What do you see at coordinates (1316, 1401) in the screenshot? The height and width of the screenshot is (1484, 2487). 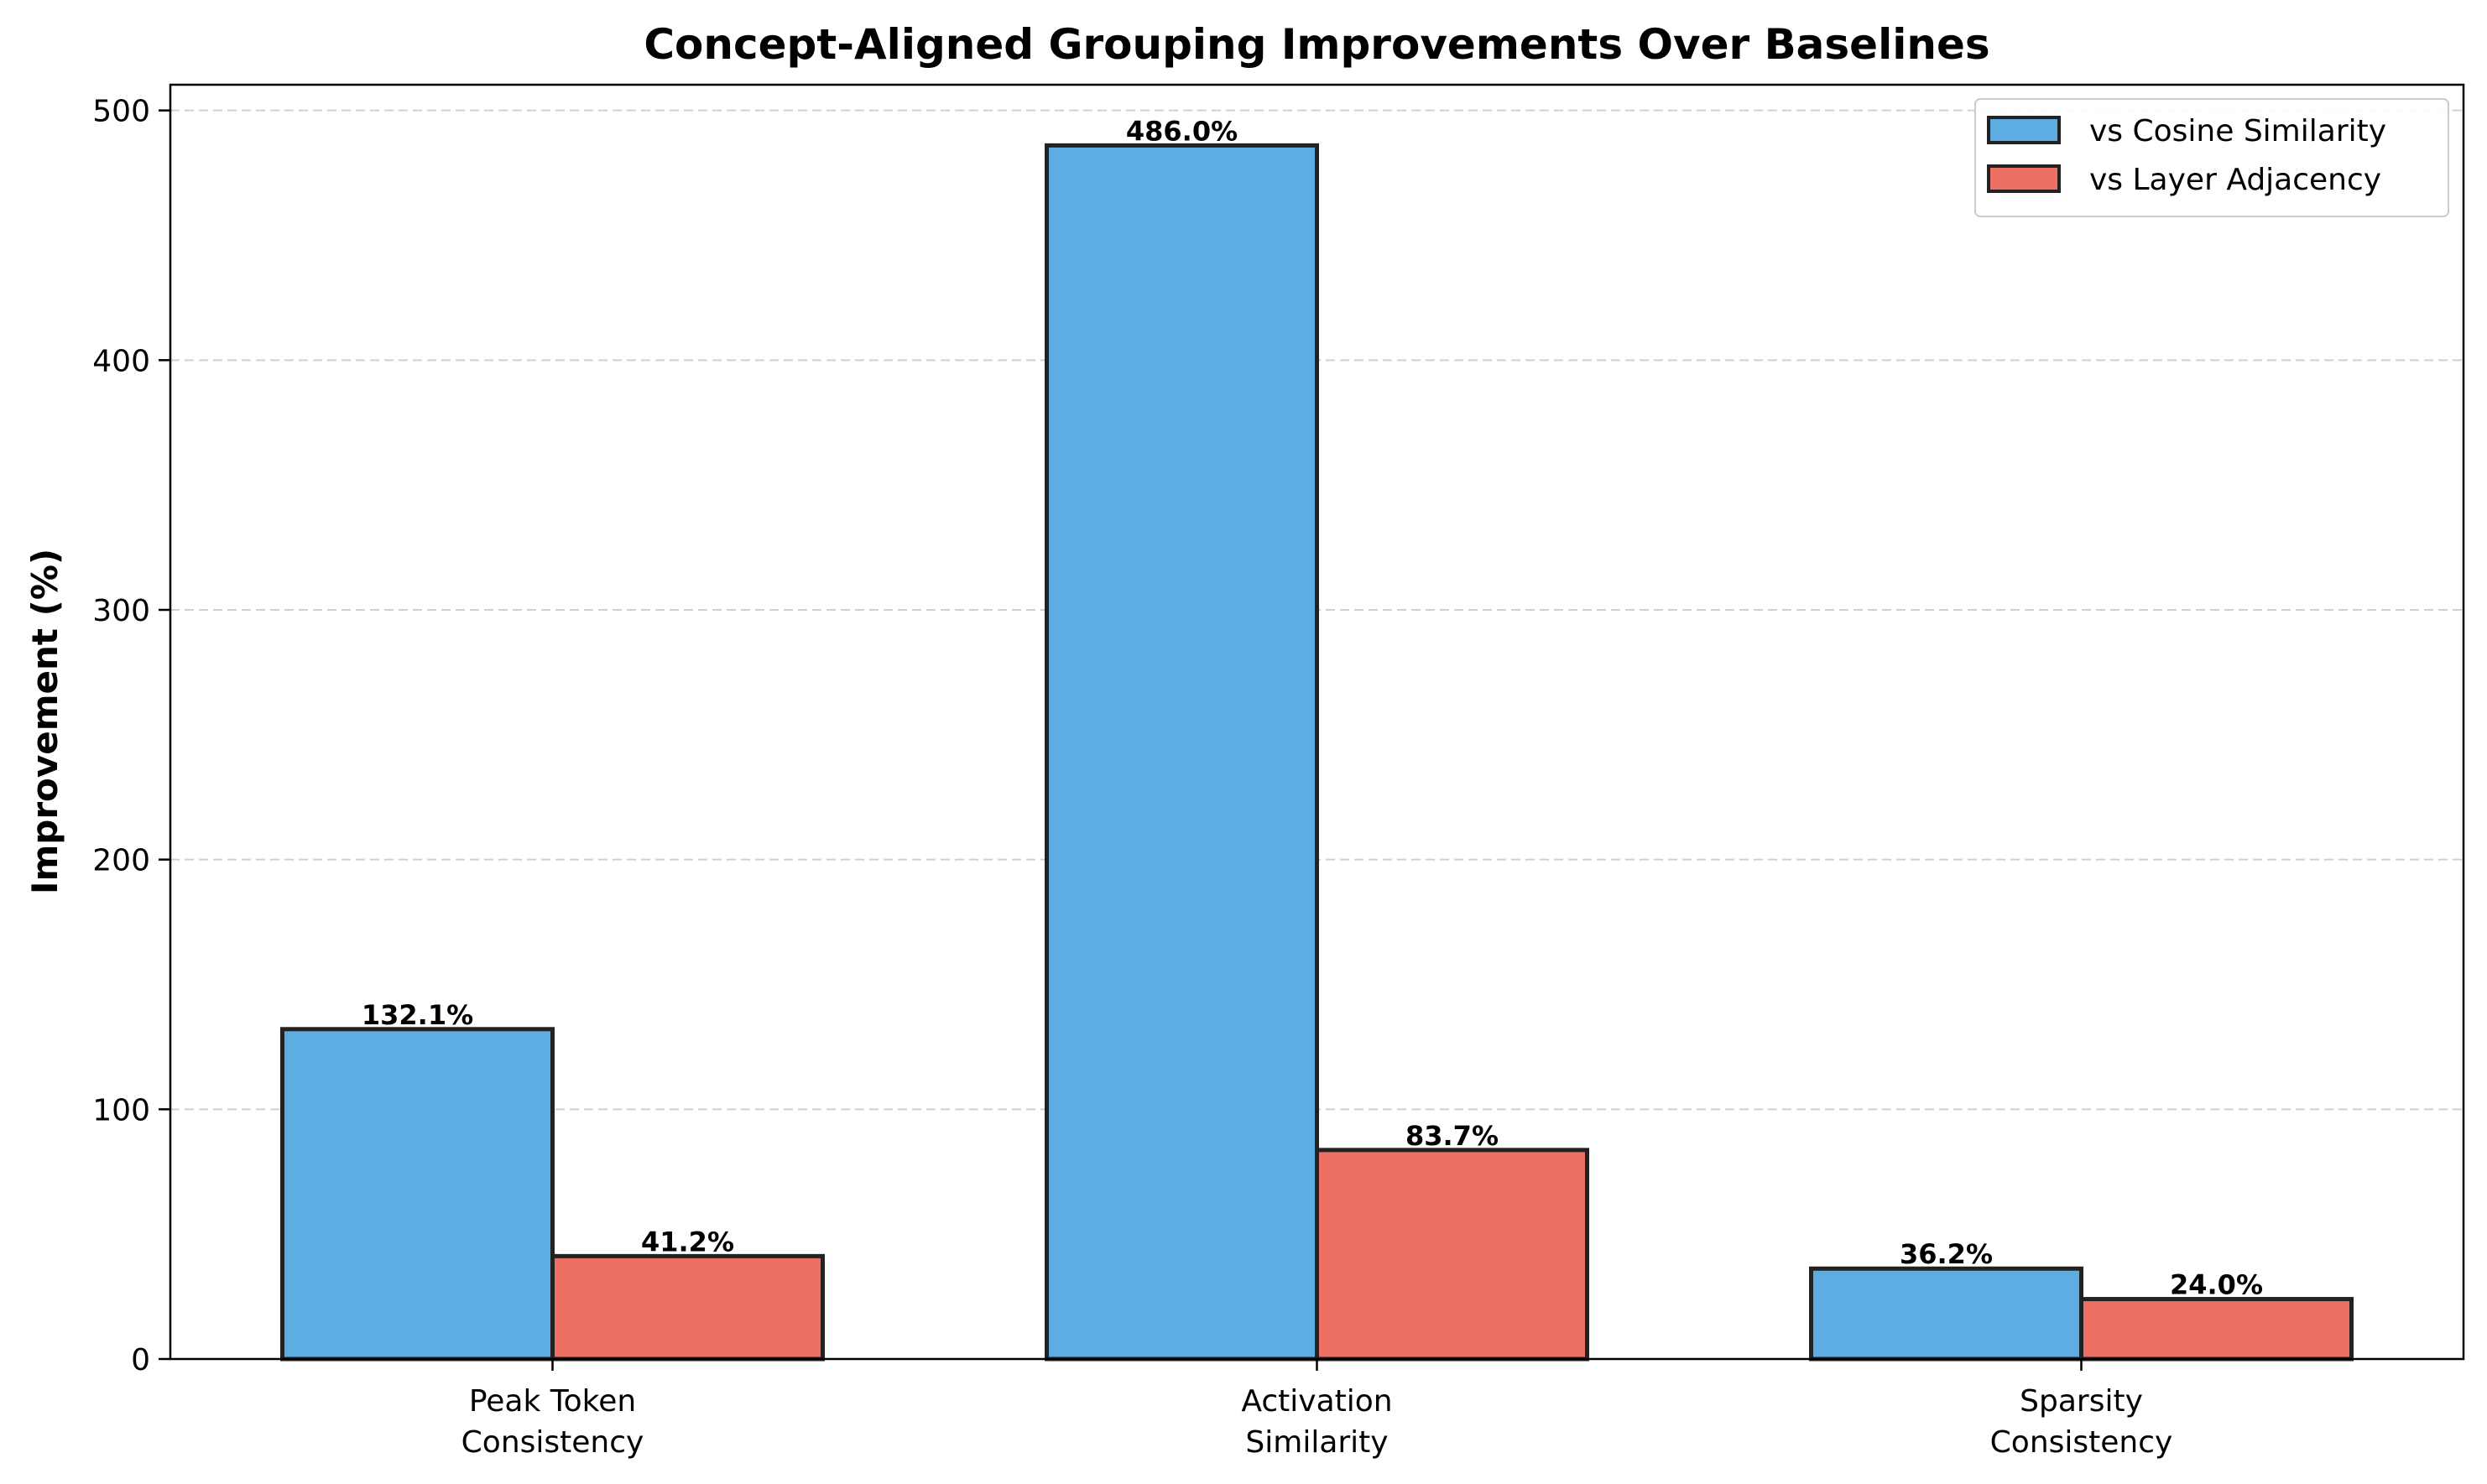 I see `x-tick-label: Activation` at bounding box center [1316, 1401].